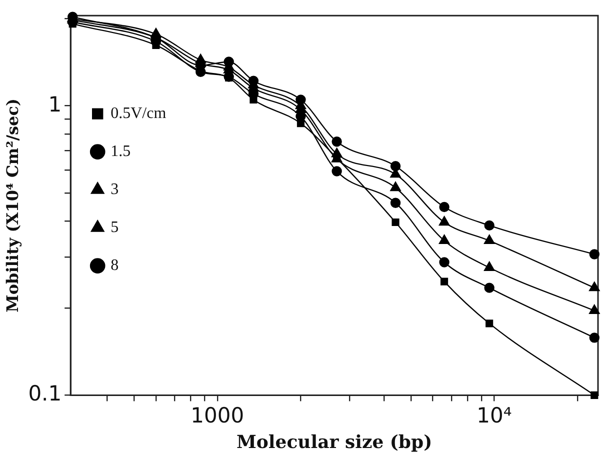  What do you see at coordinates (45, 394) in the screenshot?
I see `y-tick-label: 0.1` at bounding box center [45, 394].